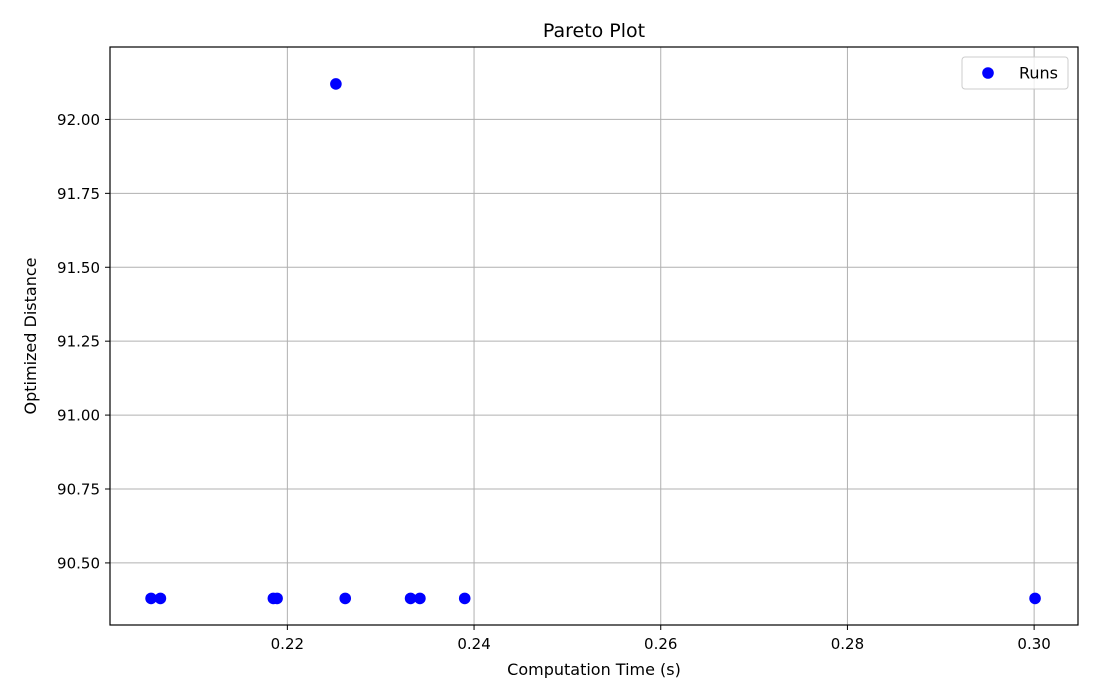  What do you see at coordinates (660, 644) in the screenshot?
I see `x-tick-label: 0.26` at bounding box center [660, 644].